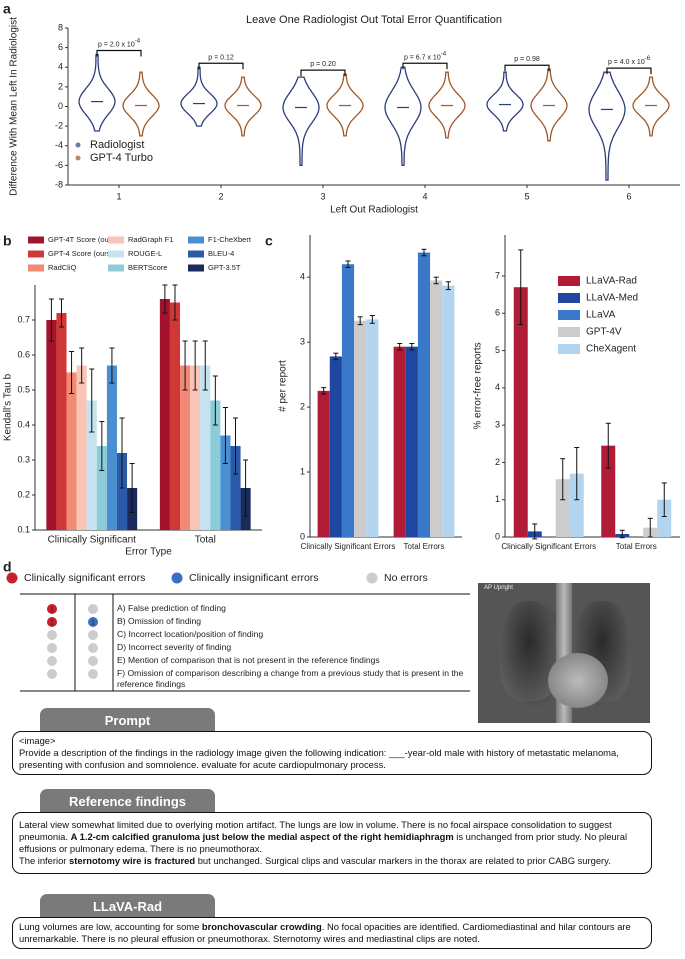 The height and width of the screenshot is (959, 685). I want to click on p-value-text: p = 0.98, so click(527, 59).